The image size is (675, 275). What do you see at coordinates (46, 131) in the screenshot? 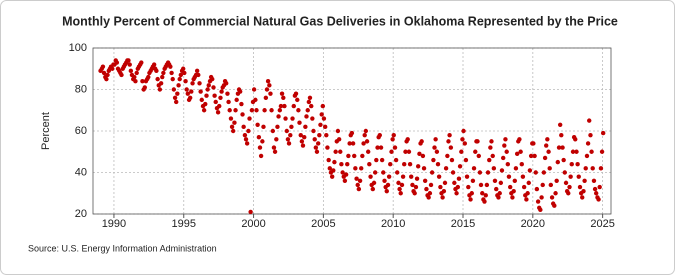
I see `y-axis-label: Percent` at bounding box center [46, 131].